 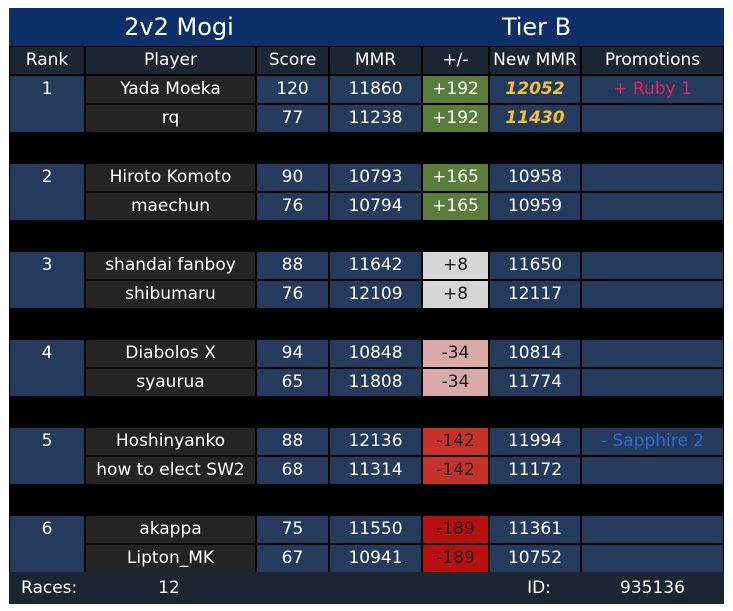 What do you see at coordinates (375, 177) in the screenshot?
I see `mmr-cell: 10793` at bounding box center [375, 177].